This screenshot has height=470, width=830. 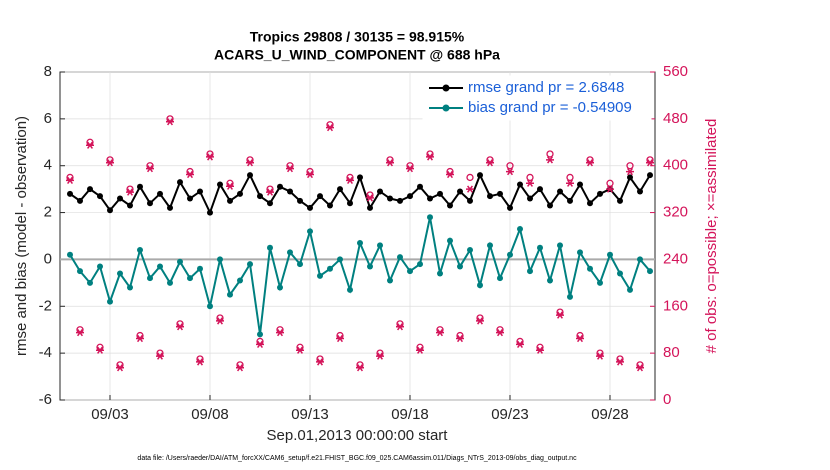 I want to click on y-tick-label: 6, so click(x=48, y=118).